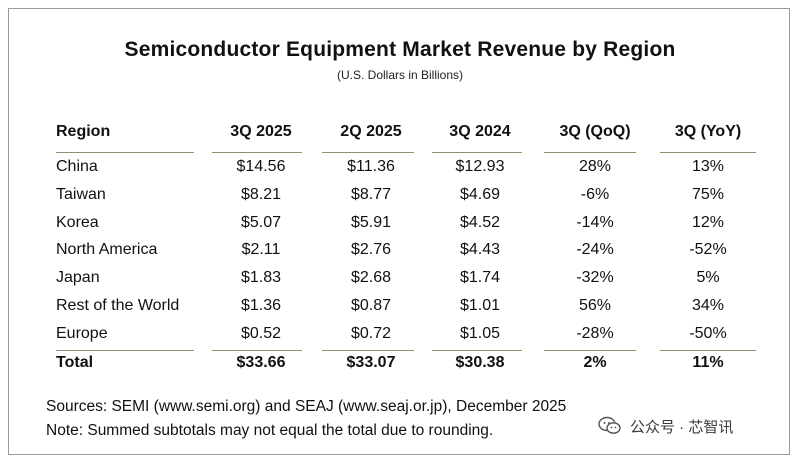  What do you see at coordinates (261, 278) in the screenshot?
I see `table-cell: $1.83` at bounding box center [261, 278].